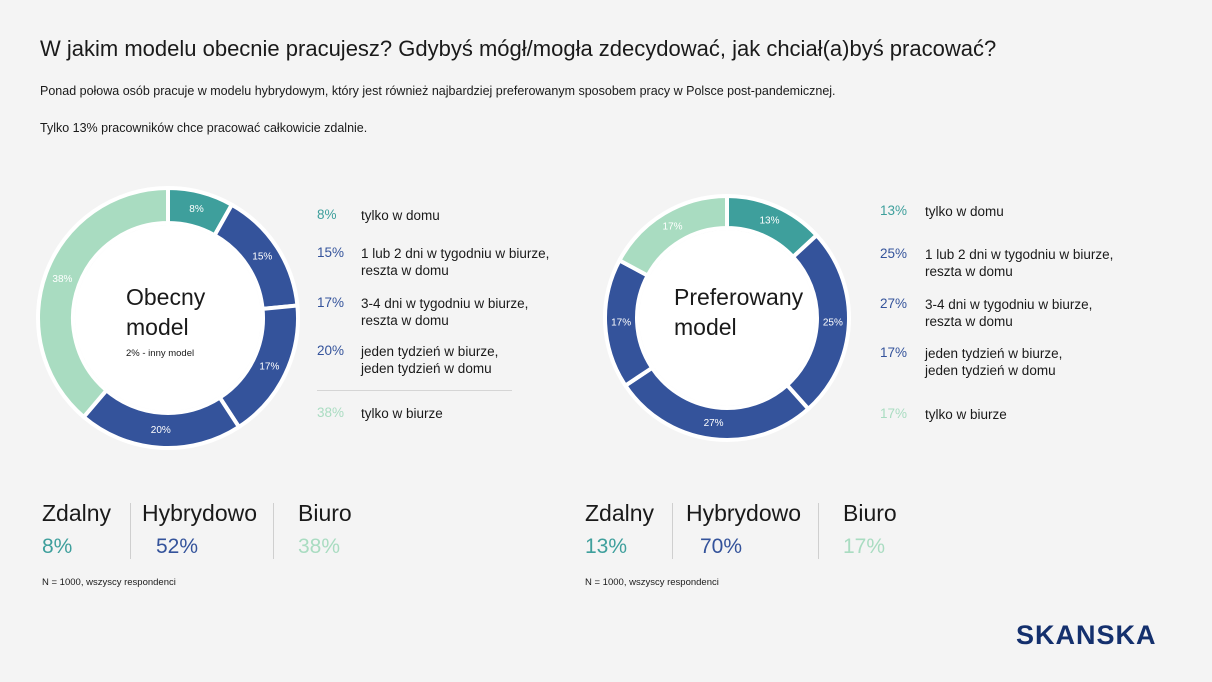 The height and width of the screenshot is (682, 1212). I want to click on legend-value: 25%, so click(894, 253).